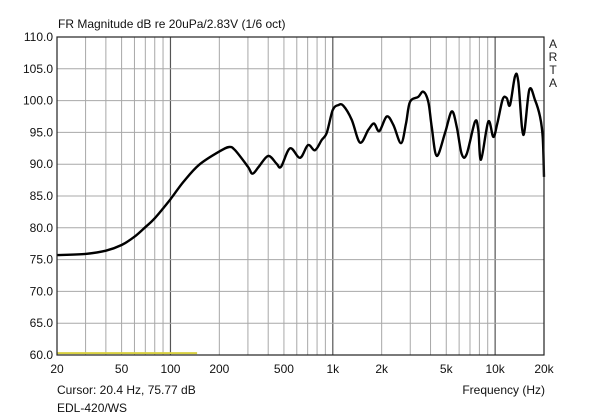  I want to click on x-axis-ticks: 20 50 100 200 500 1k 2k 5k 10k 20k, so click(302, 369).